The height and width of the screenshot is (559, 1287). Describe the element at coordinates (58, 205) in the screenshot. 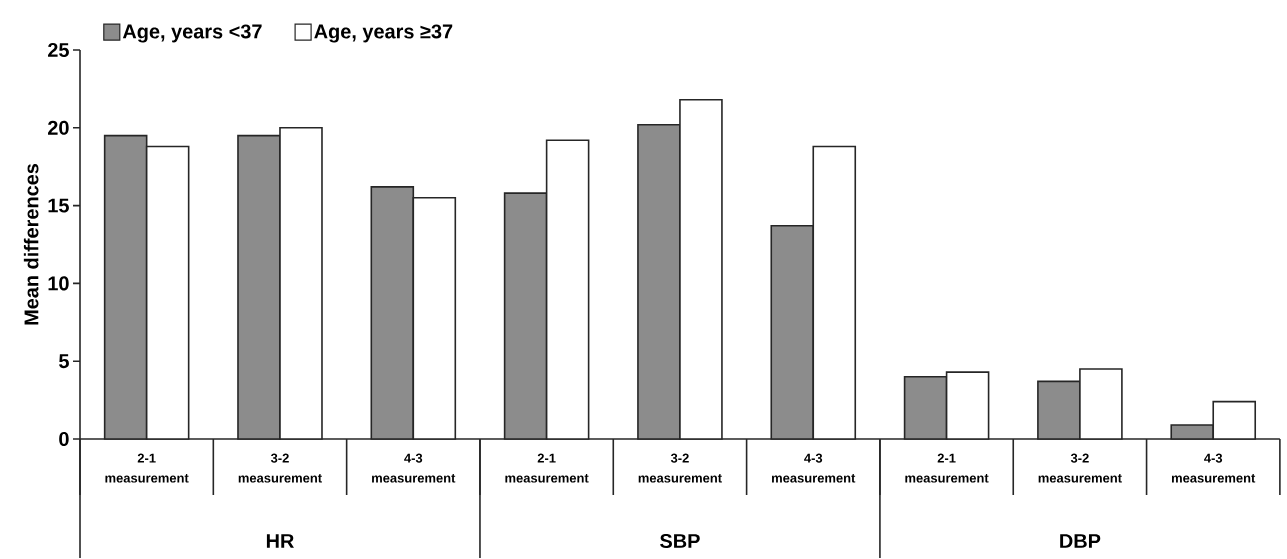

I see `y-tick-label: 15` at that location.